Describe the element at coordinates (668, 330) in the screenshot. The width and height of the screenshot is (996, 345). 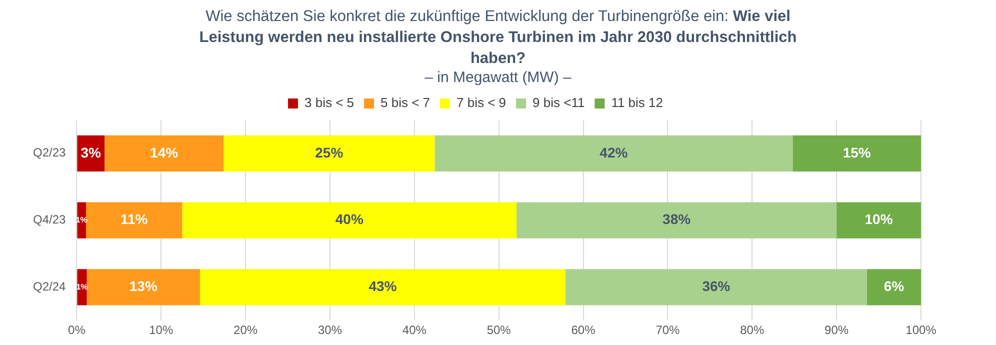
I see `x-tick-label: 70%` at that location.